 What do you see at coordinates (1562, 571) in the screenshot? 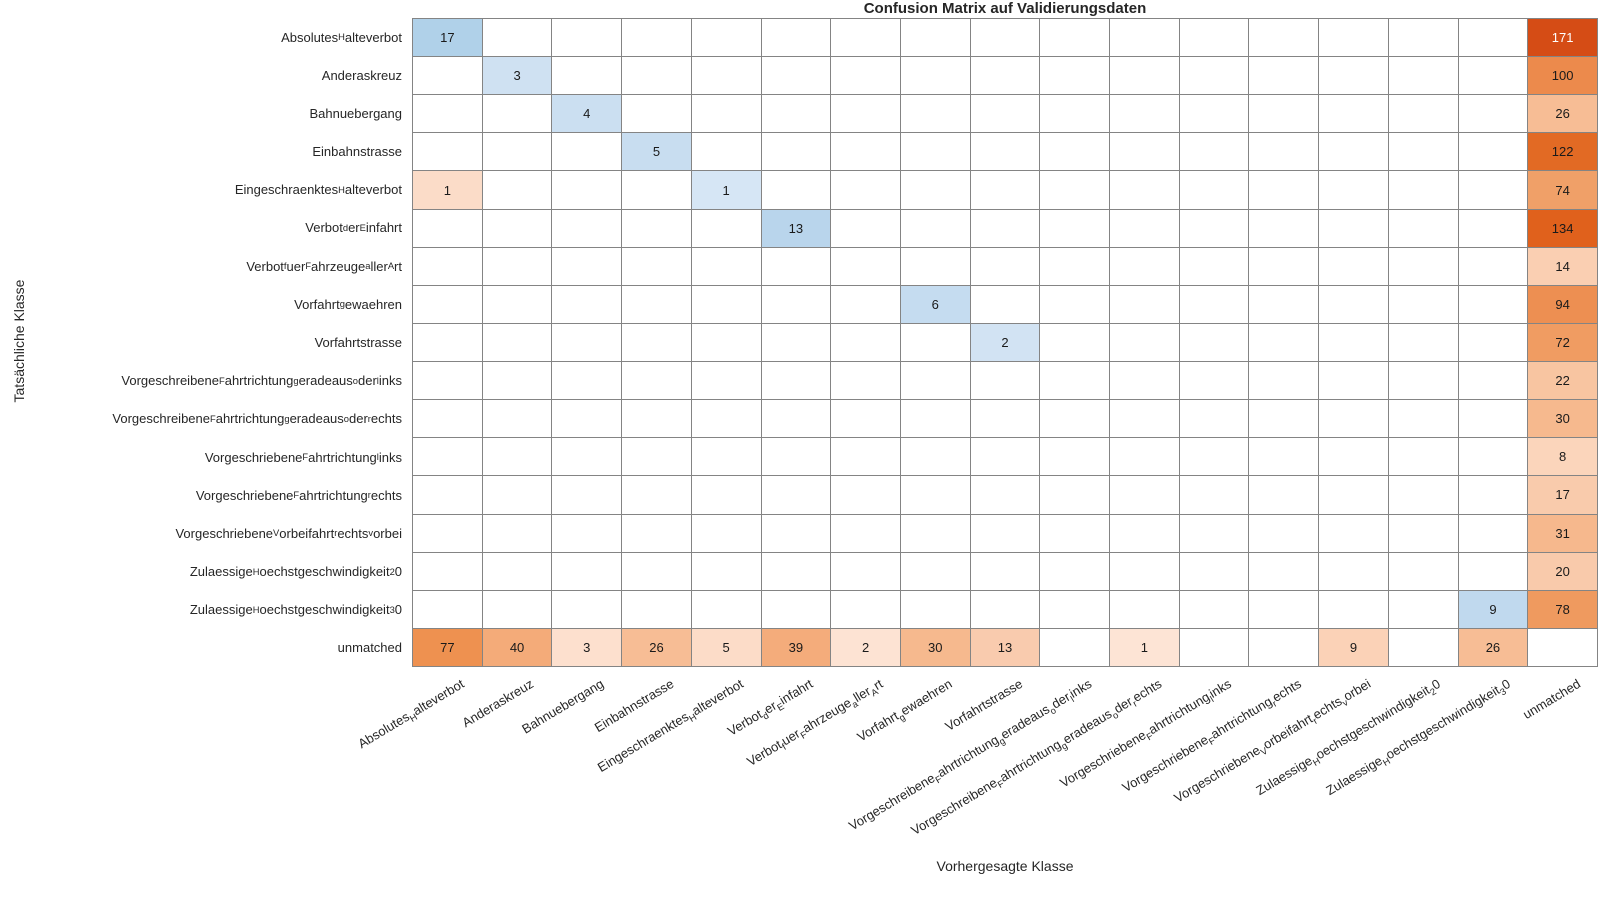
I see `matrix-cell: 20` at bounding box center [1562, 571].